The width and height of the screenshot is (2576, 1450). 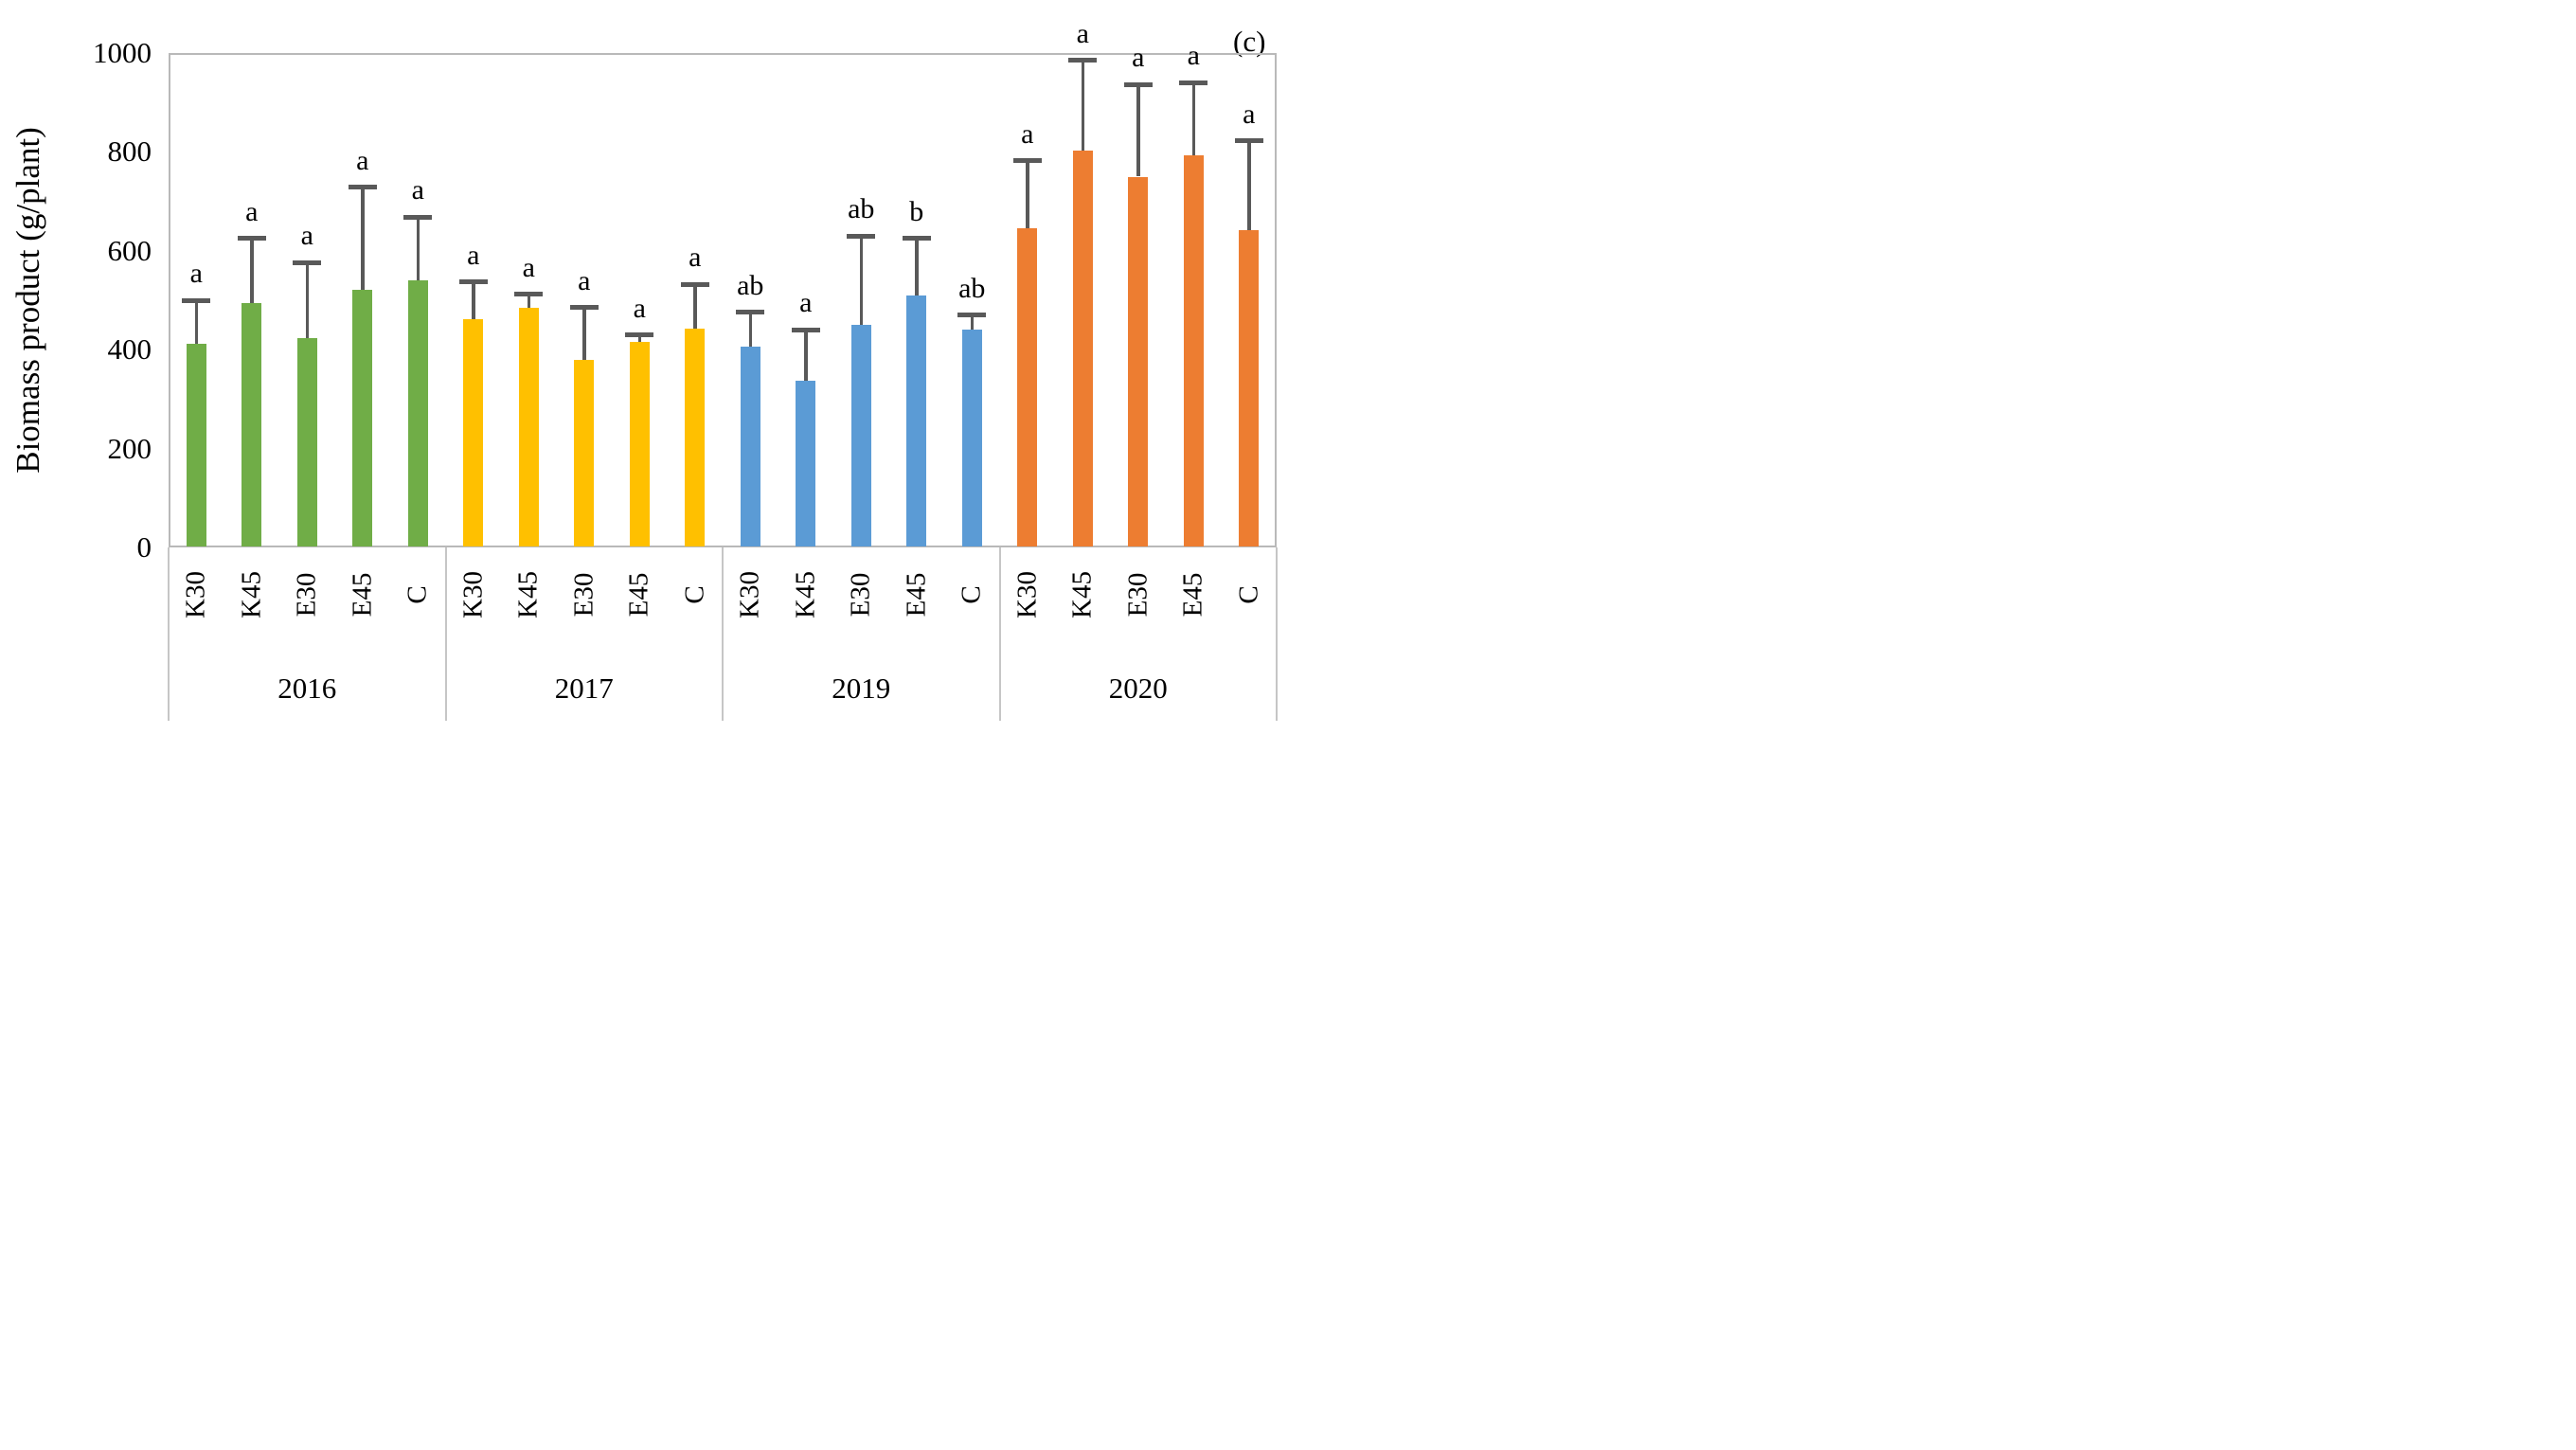 I want to click on bar-2017-E30, so click(x=584, y=452).